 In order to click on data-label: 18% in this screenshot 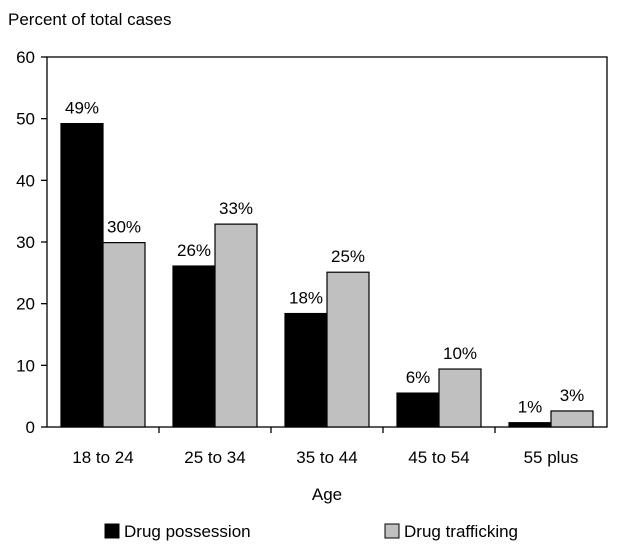, I will do `click(306, 298)`.